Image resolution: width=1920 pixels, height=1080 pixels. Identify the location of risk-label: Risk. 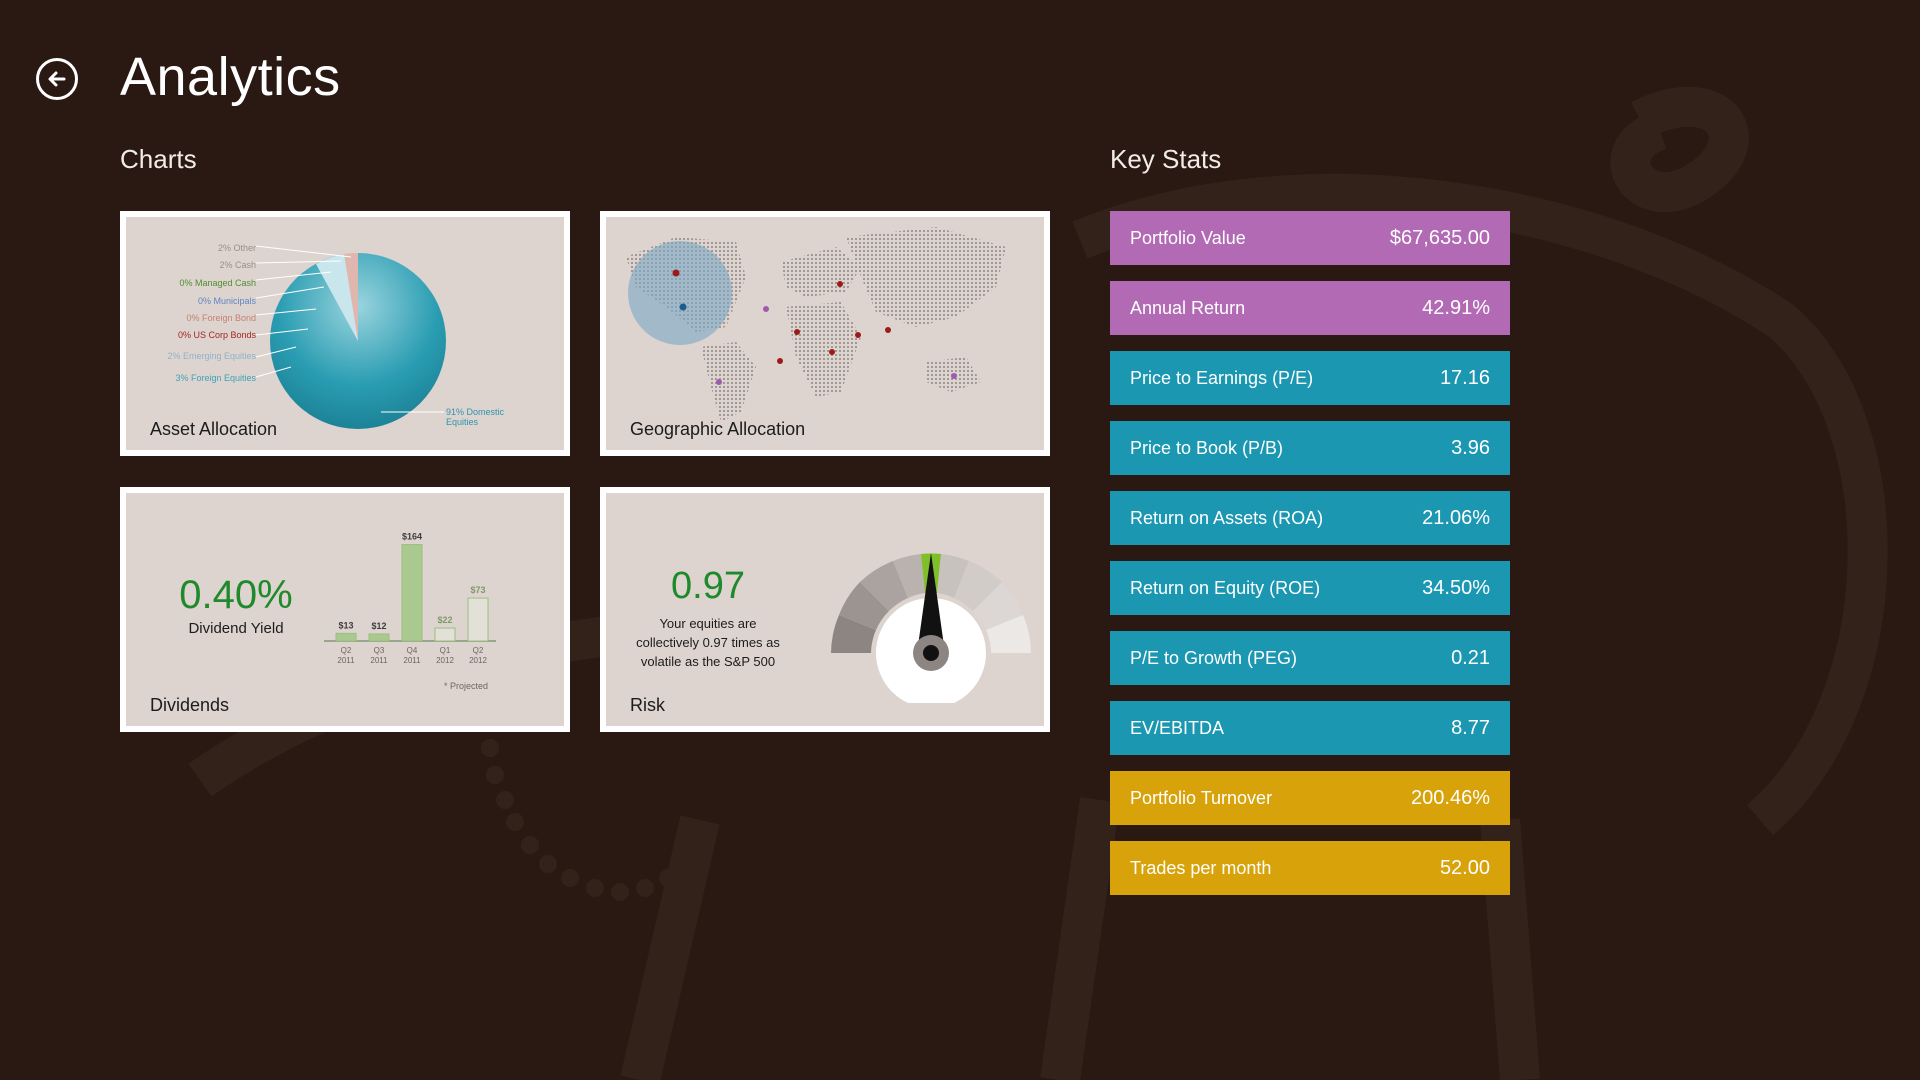
(647, 705).